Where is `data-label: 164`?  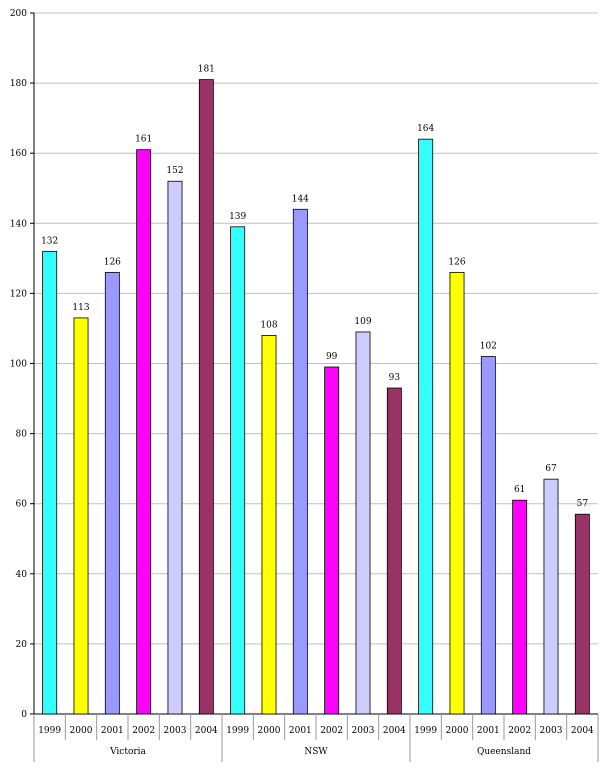 data-label: 164 is located at coordinates (425, 129).